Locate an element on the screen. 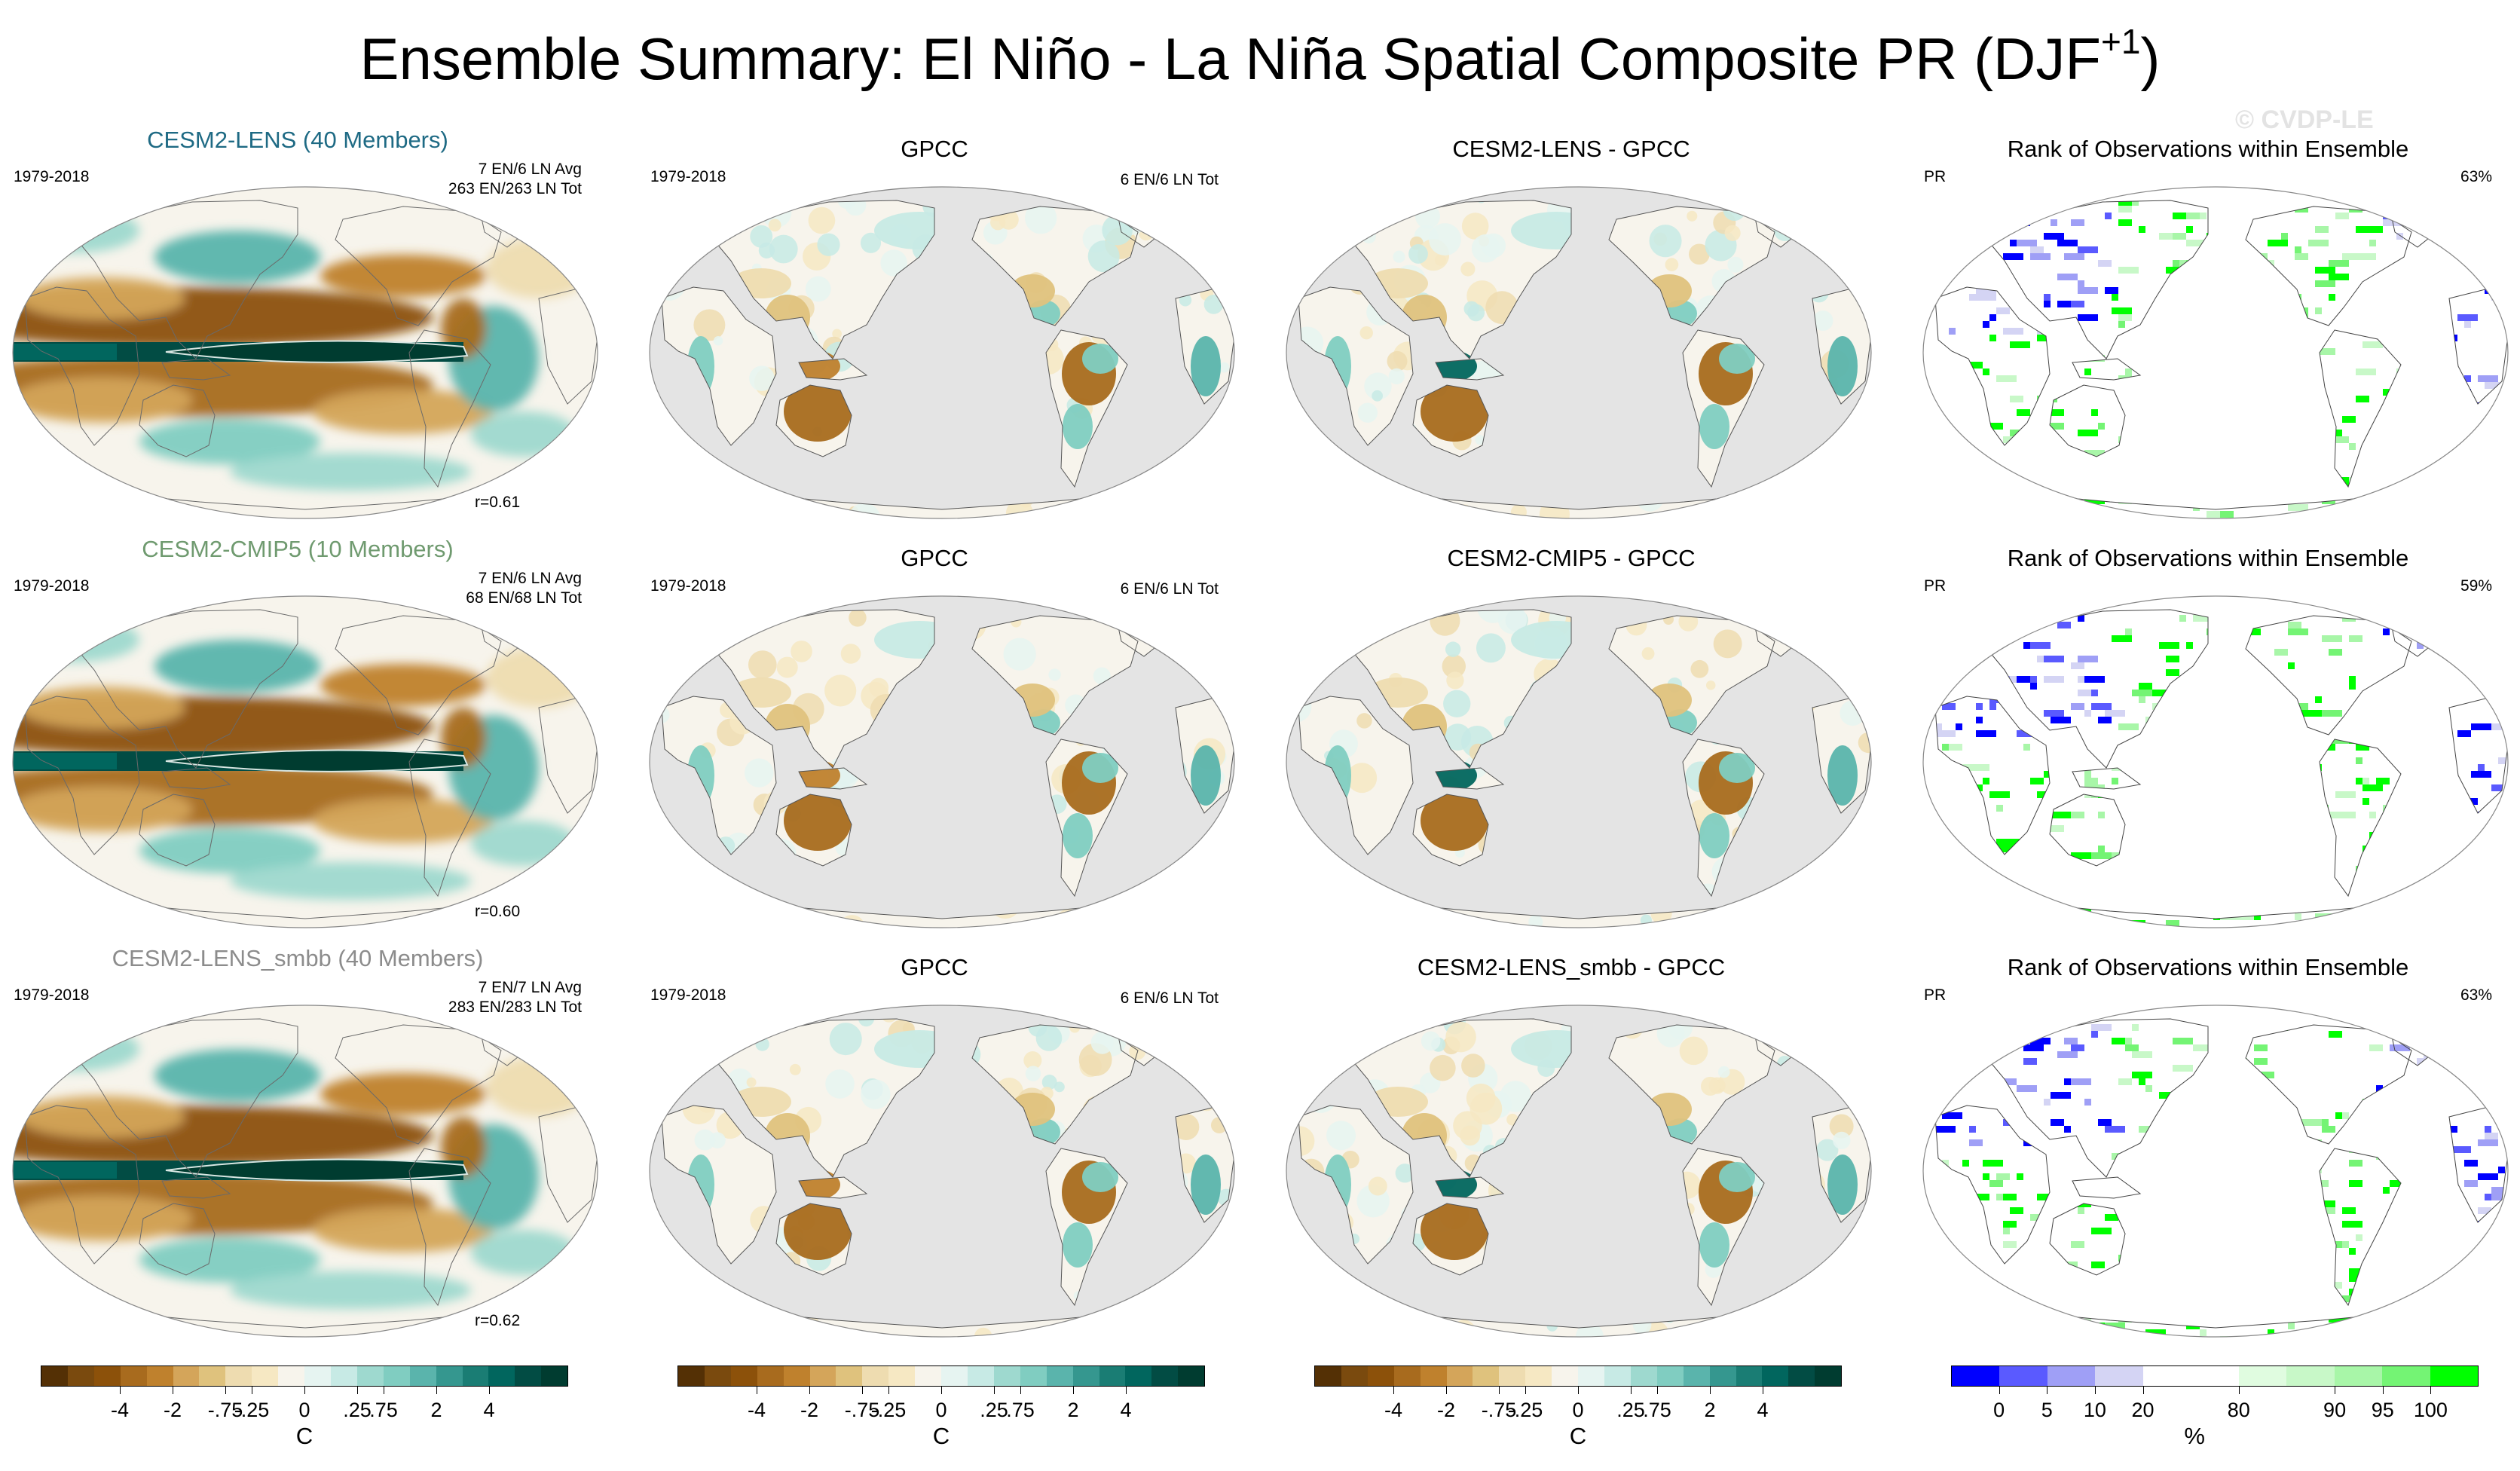  panel-difference: CESM2-LENS - GPCC is located at coordinates (1573, 316).